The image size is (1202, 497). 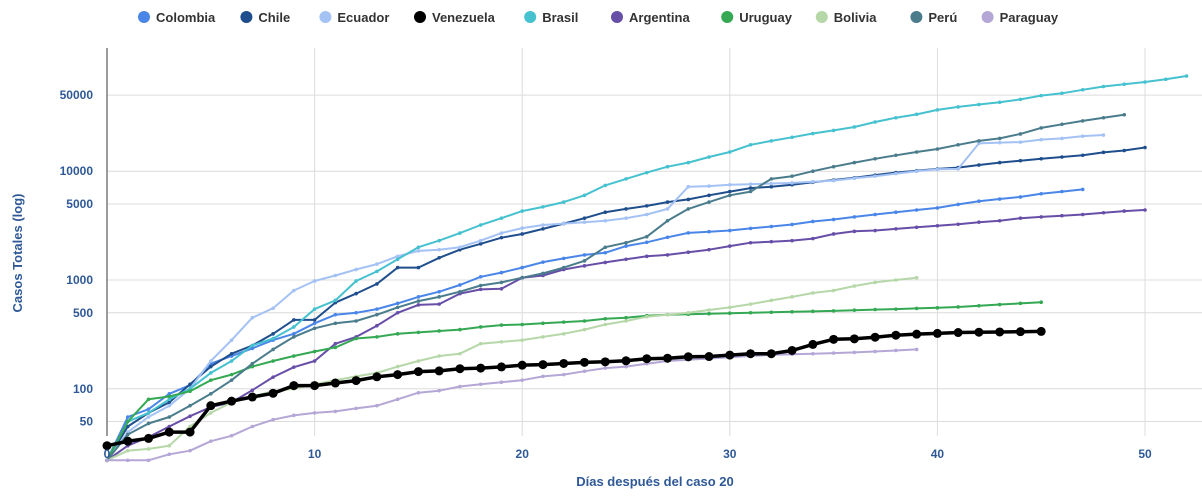 I want to click on x-tick-label: 30, so click(x=730, y=454).